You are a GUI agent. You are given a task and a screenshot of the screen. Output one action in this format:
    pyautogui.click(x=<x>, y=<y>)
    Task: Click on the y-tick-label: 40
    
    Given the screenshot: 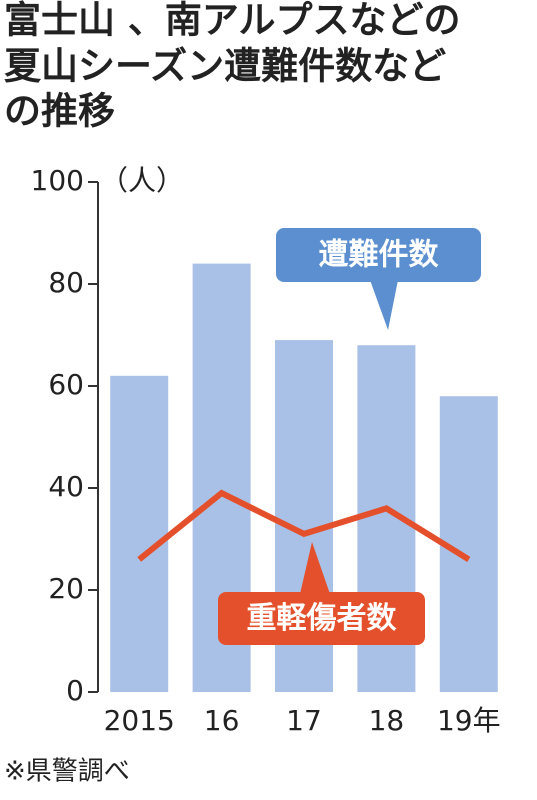 What is the action you would take?
    pyautogui.click(x=66, y=486)
    